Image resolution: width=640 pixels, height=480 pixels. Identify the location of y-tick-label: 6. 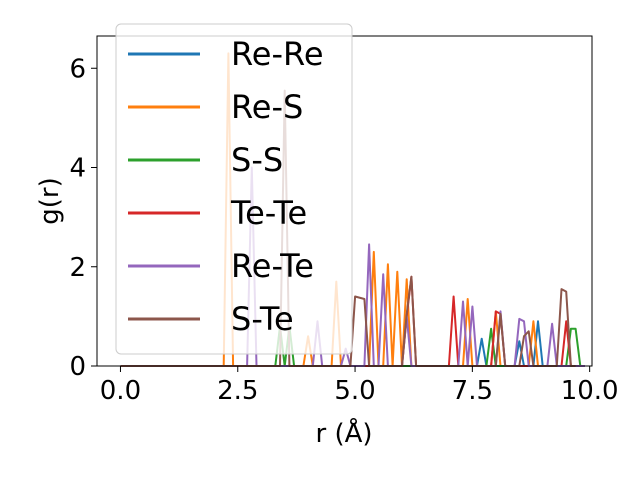
(77, 69).